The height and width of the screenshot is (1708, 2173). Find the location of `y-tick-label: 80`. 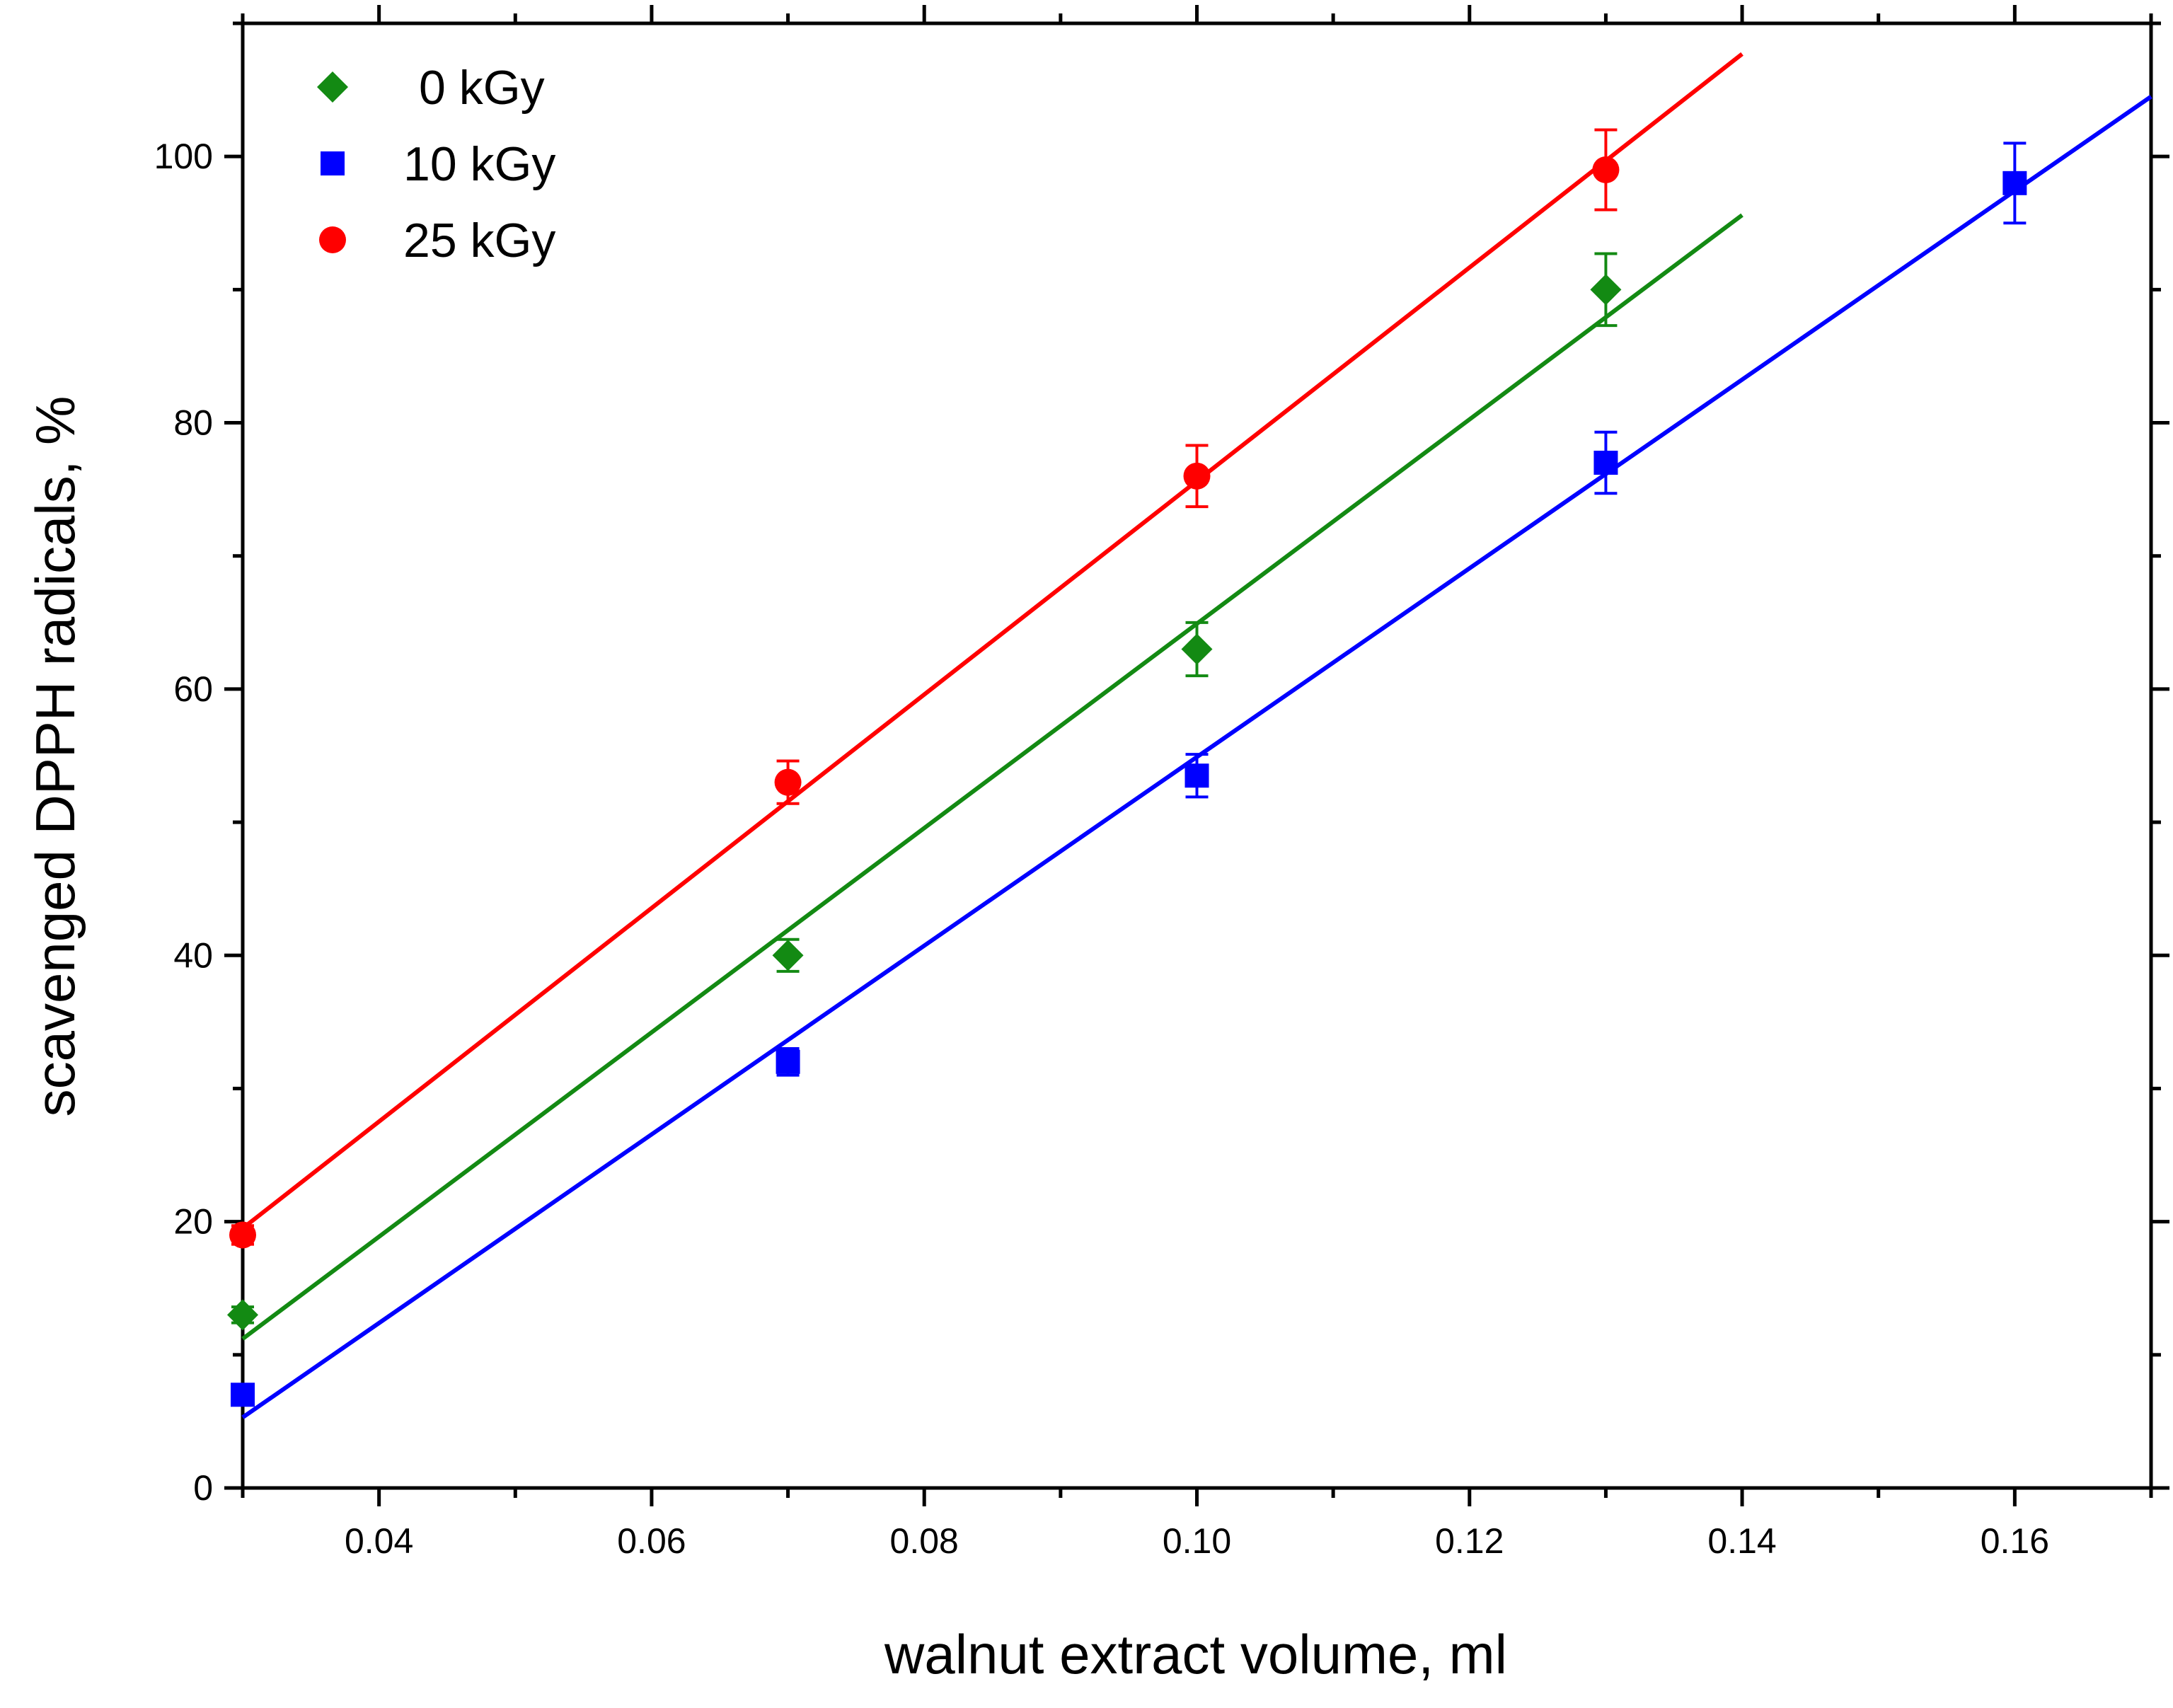

y-tick-label: 80 is located at coordinates (193, 423).